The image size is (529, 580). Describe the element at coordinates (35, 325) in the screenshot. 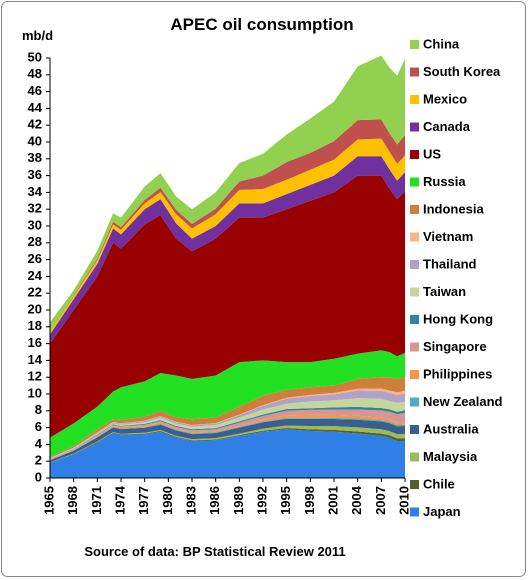

I see `y-tick-label: 18` at that location.